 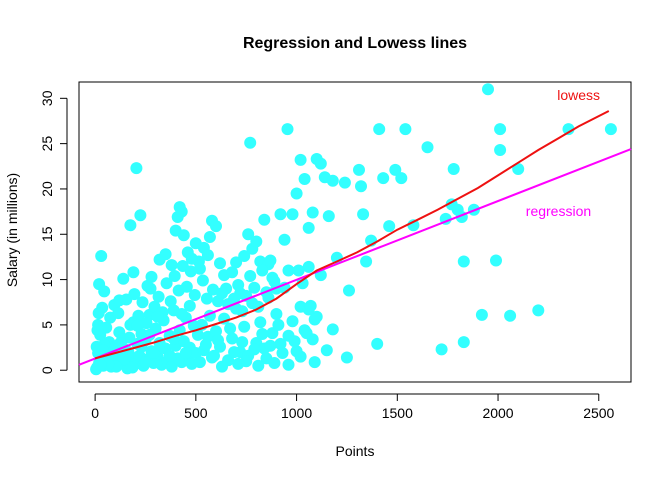 I want to click on x-tick-label: 2500, so click(x=598, y=413).